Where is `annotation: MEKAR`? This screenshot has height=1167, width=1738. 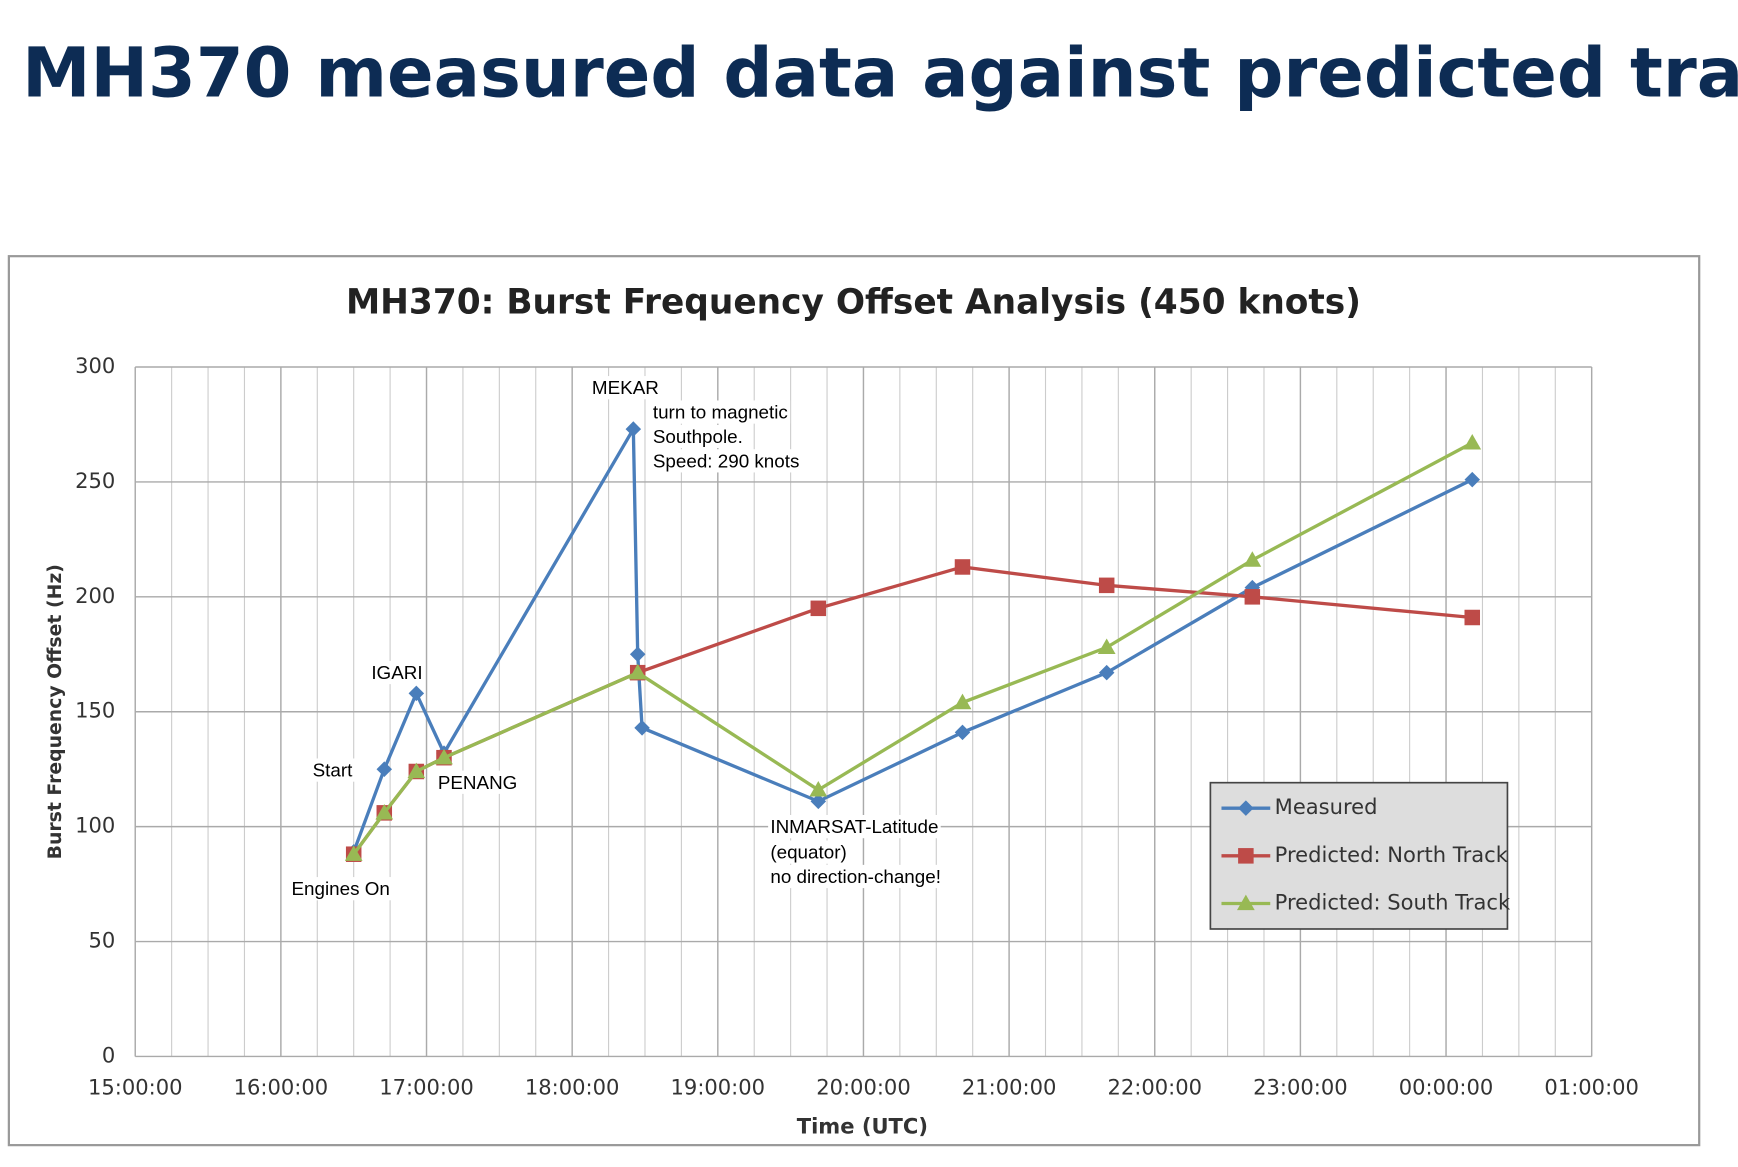
annotation: MEKAR is located at coordinates (625, 387).